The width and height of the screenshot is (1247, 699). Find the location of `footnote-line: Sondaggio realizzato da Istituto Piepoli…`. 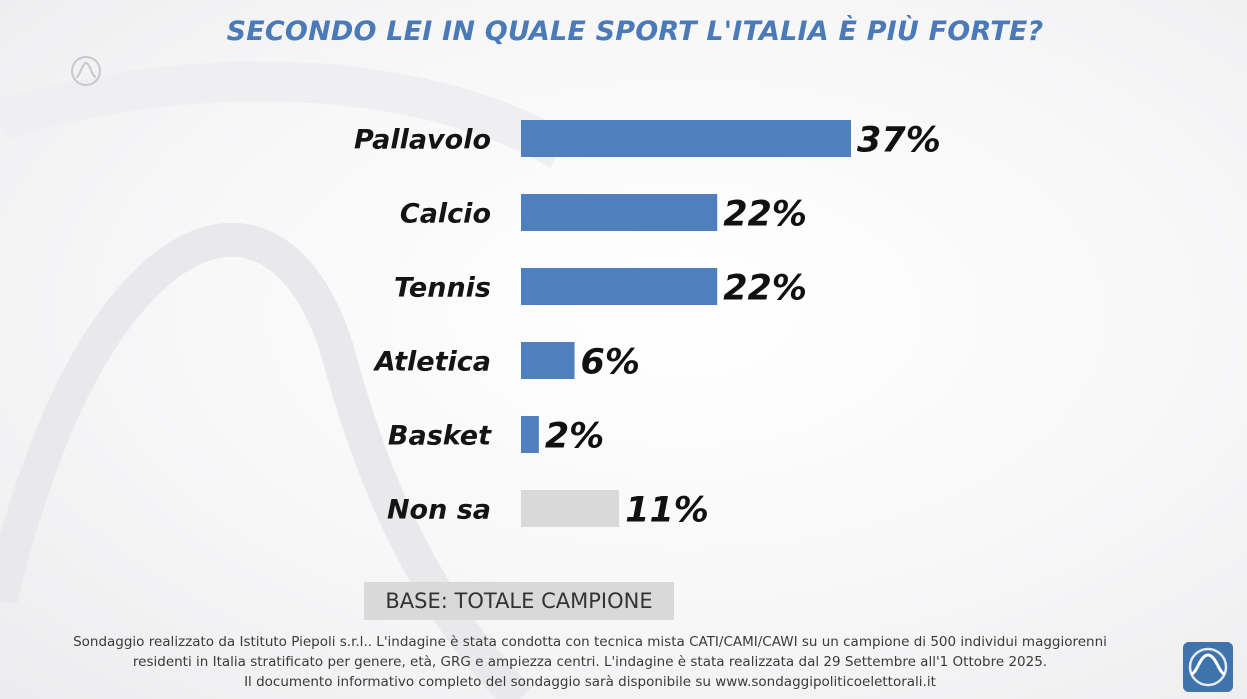

footnote-line: Sondaggio realizzato da Istituto Piepoli… is located at coordinates (590, 642).